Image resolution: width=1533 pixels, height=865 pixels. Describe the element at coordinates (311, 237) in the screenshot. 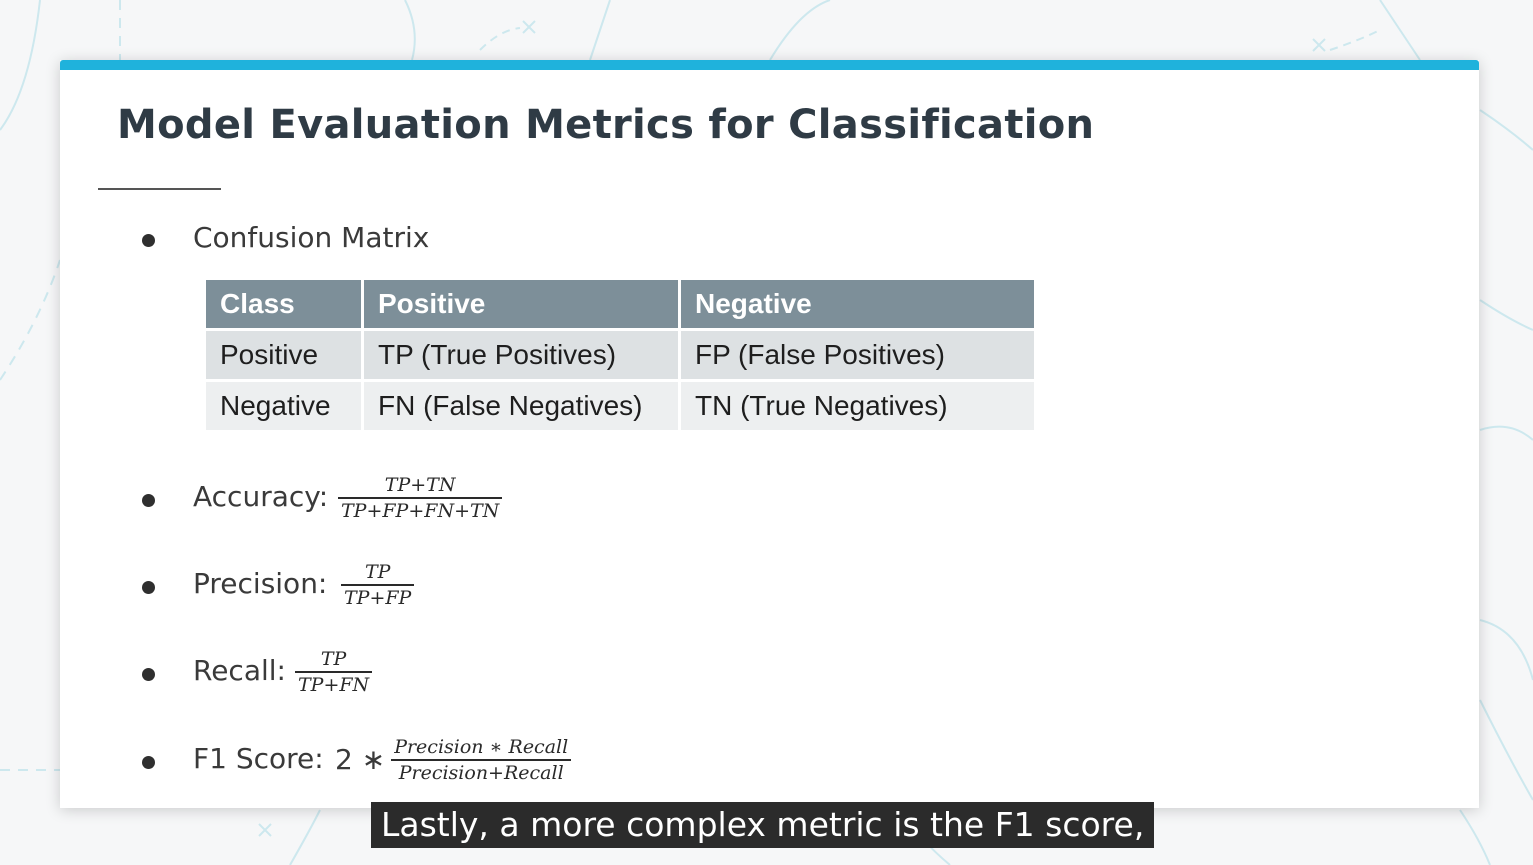

I see `confusion-matrix-label: Confusion Matrix` at that location.